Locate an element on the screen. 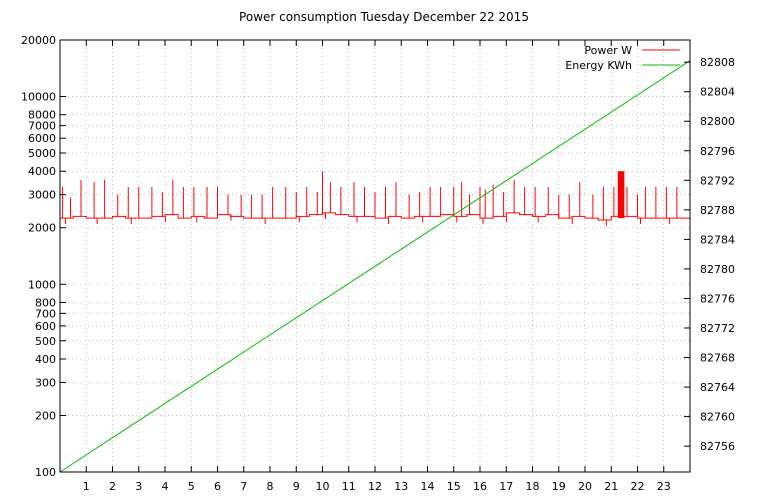 The image size is (768, 500). y-tick-label: 500 is located at coordinates (45, 341).